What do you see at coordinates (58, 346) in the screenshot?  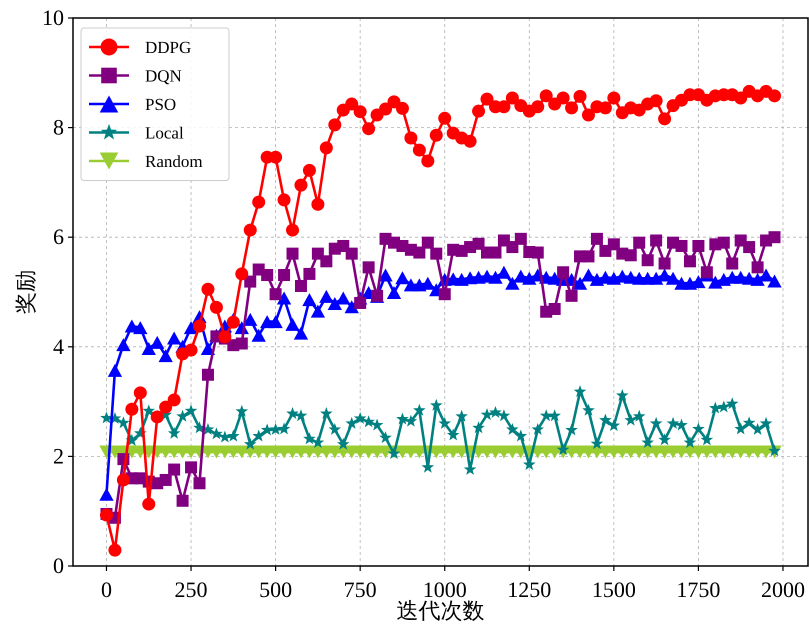 I see `y-tick-label: 4` at bounding box center [58, 346].